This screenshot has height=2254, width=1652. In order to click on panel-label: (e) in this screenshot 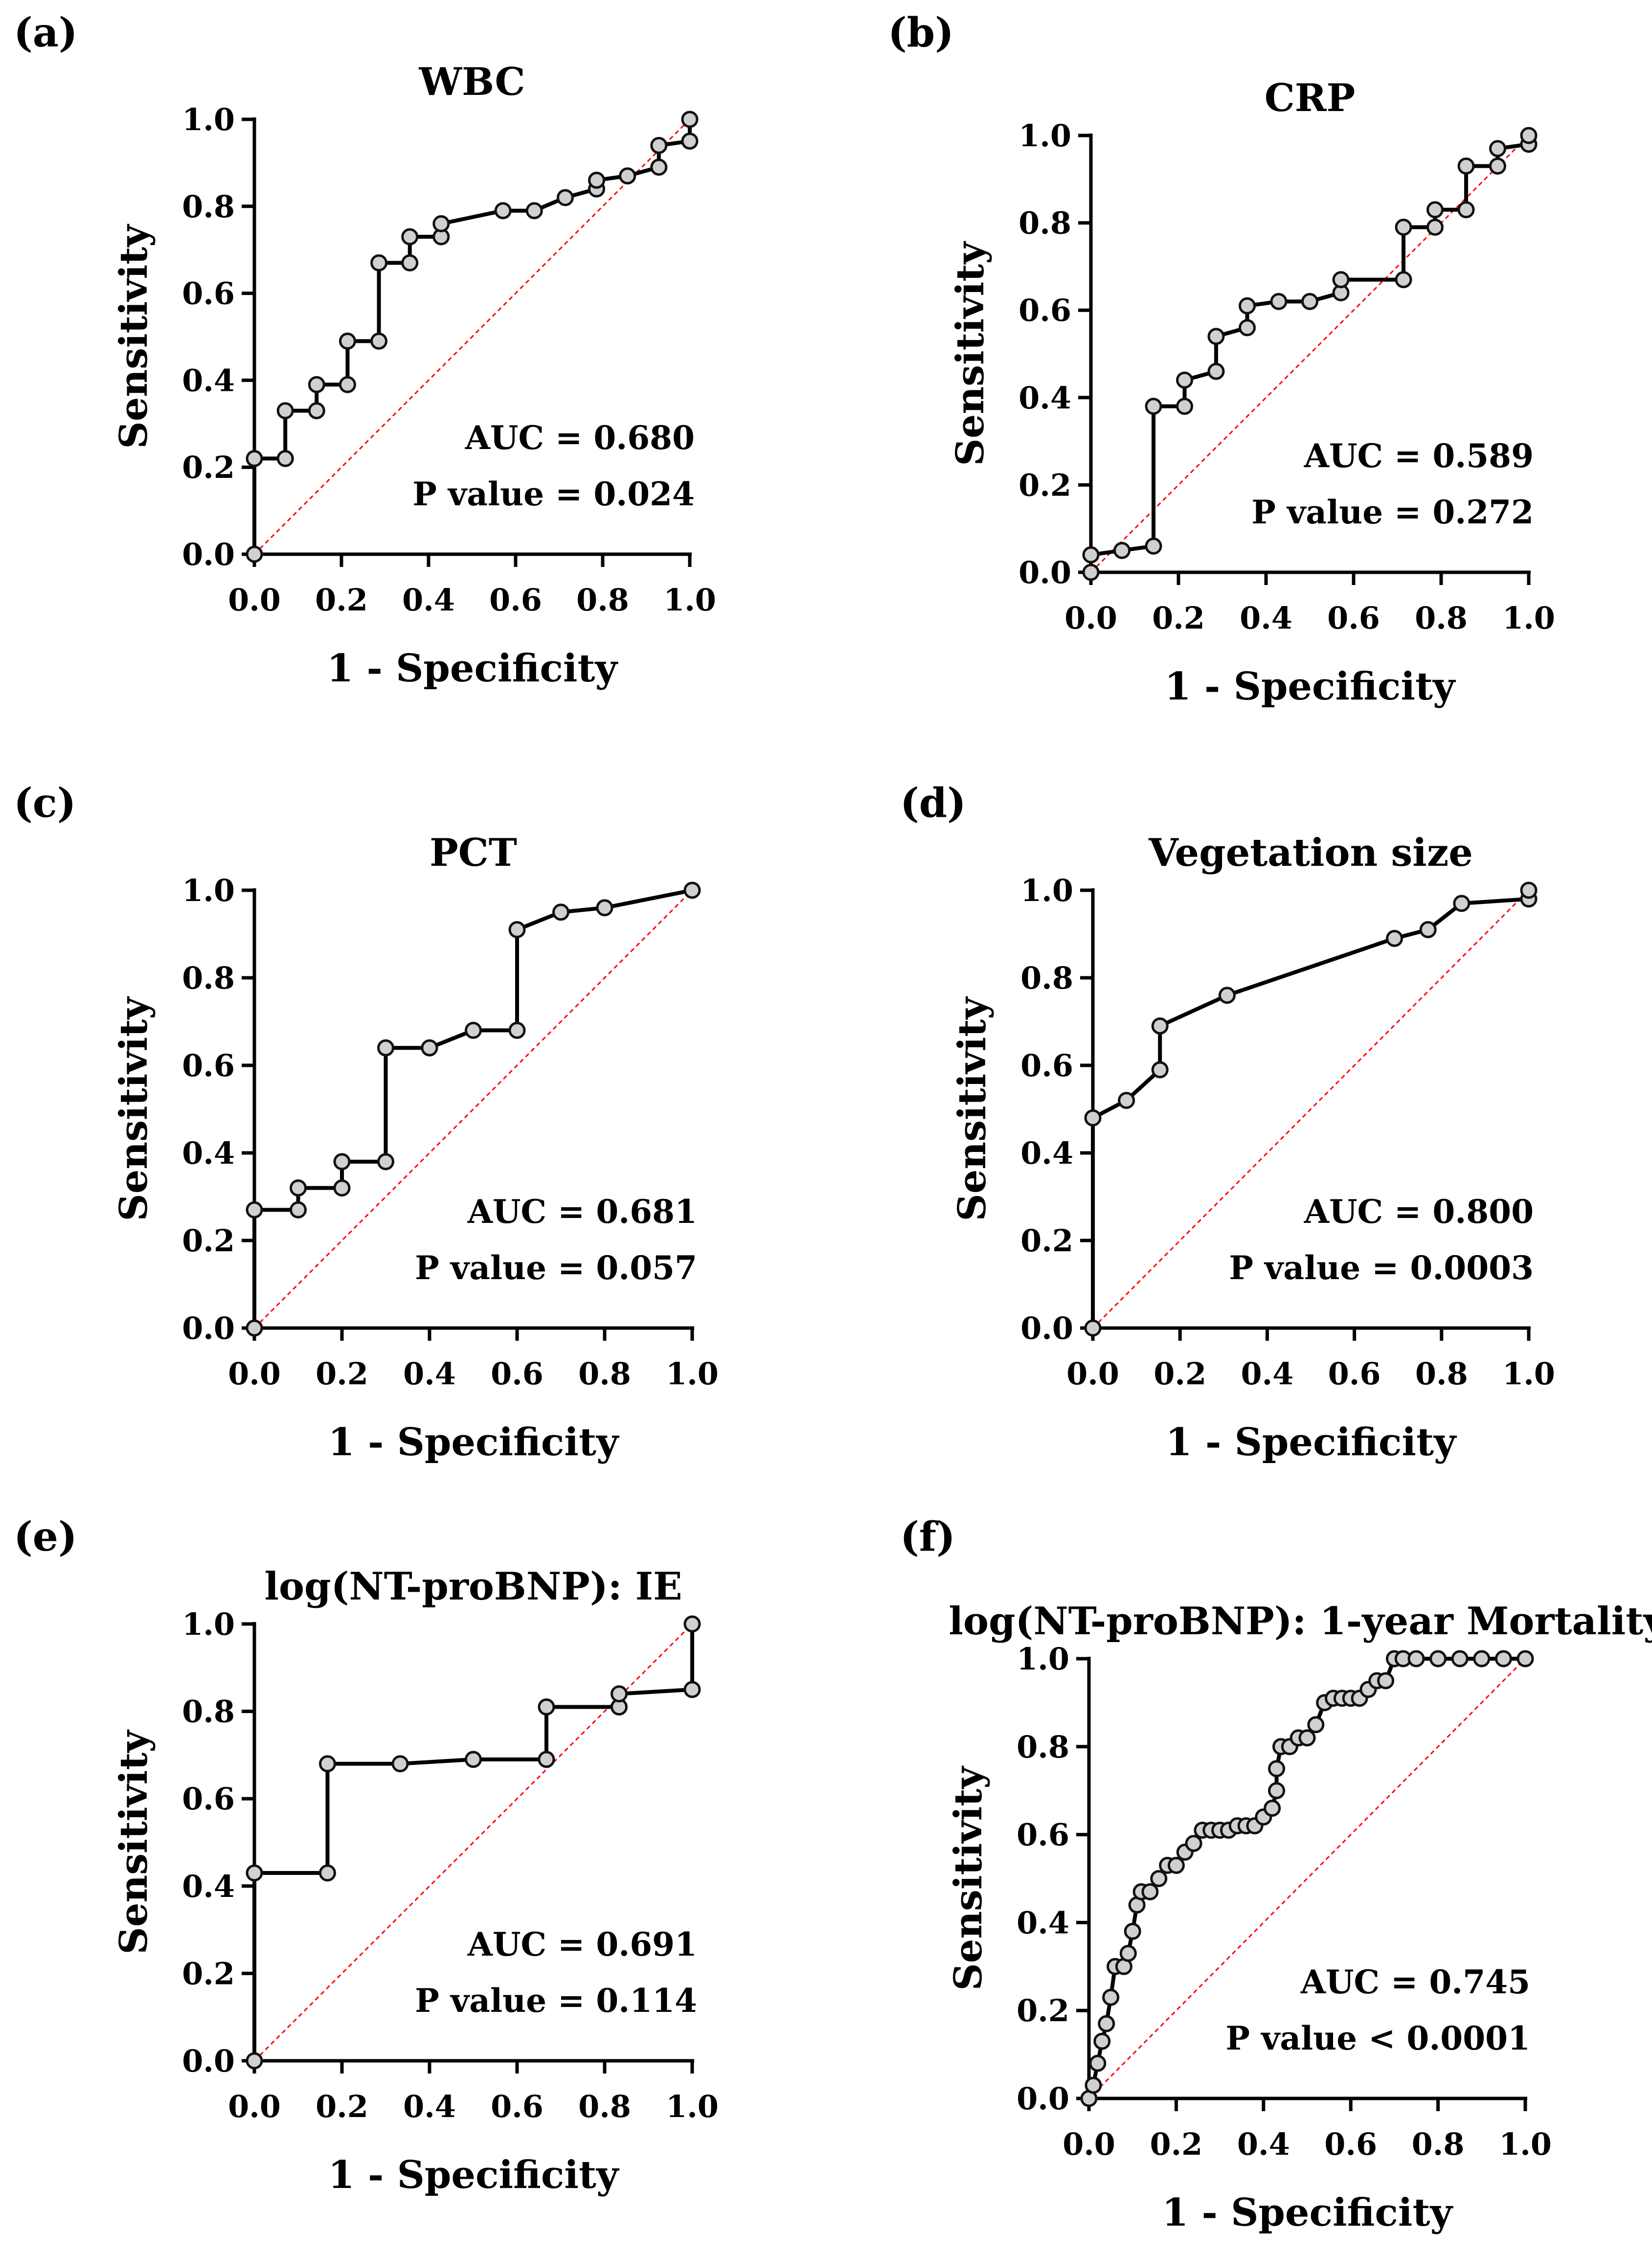, I will do `click(45, 1536)`.